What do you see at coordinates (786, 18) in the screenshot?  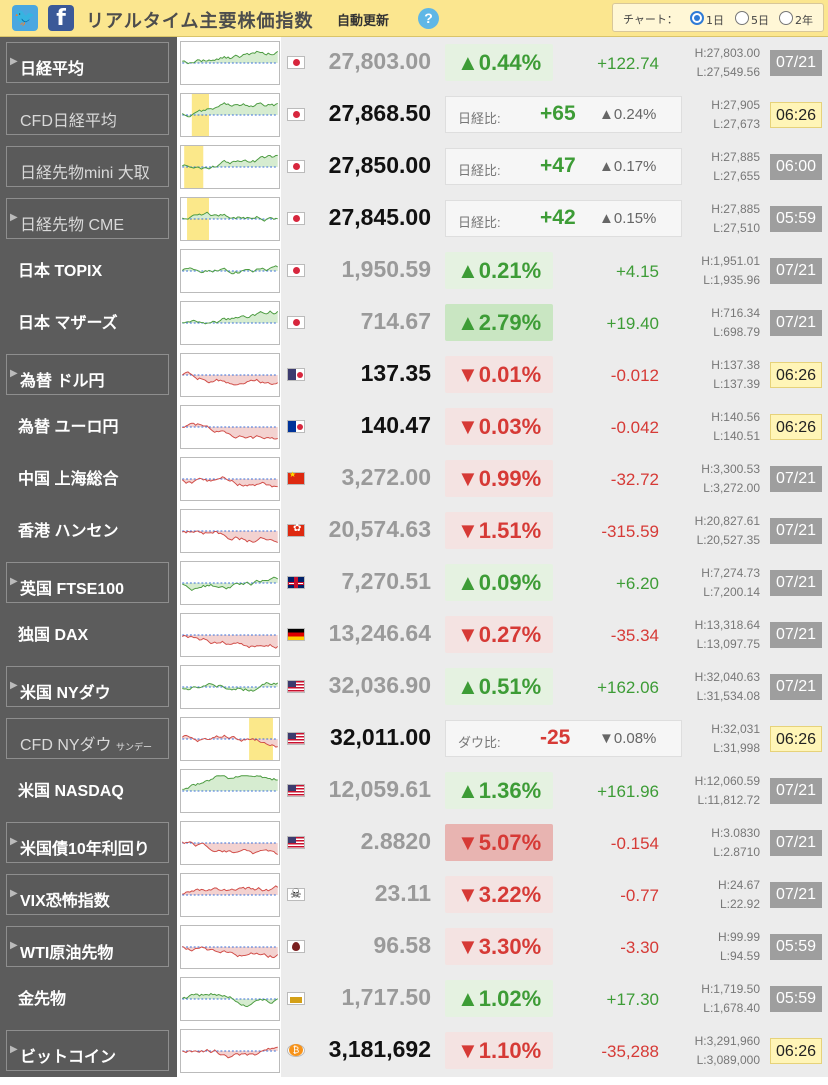 I see `radio-2year` at bounding box center [786, 18].